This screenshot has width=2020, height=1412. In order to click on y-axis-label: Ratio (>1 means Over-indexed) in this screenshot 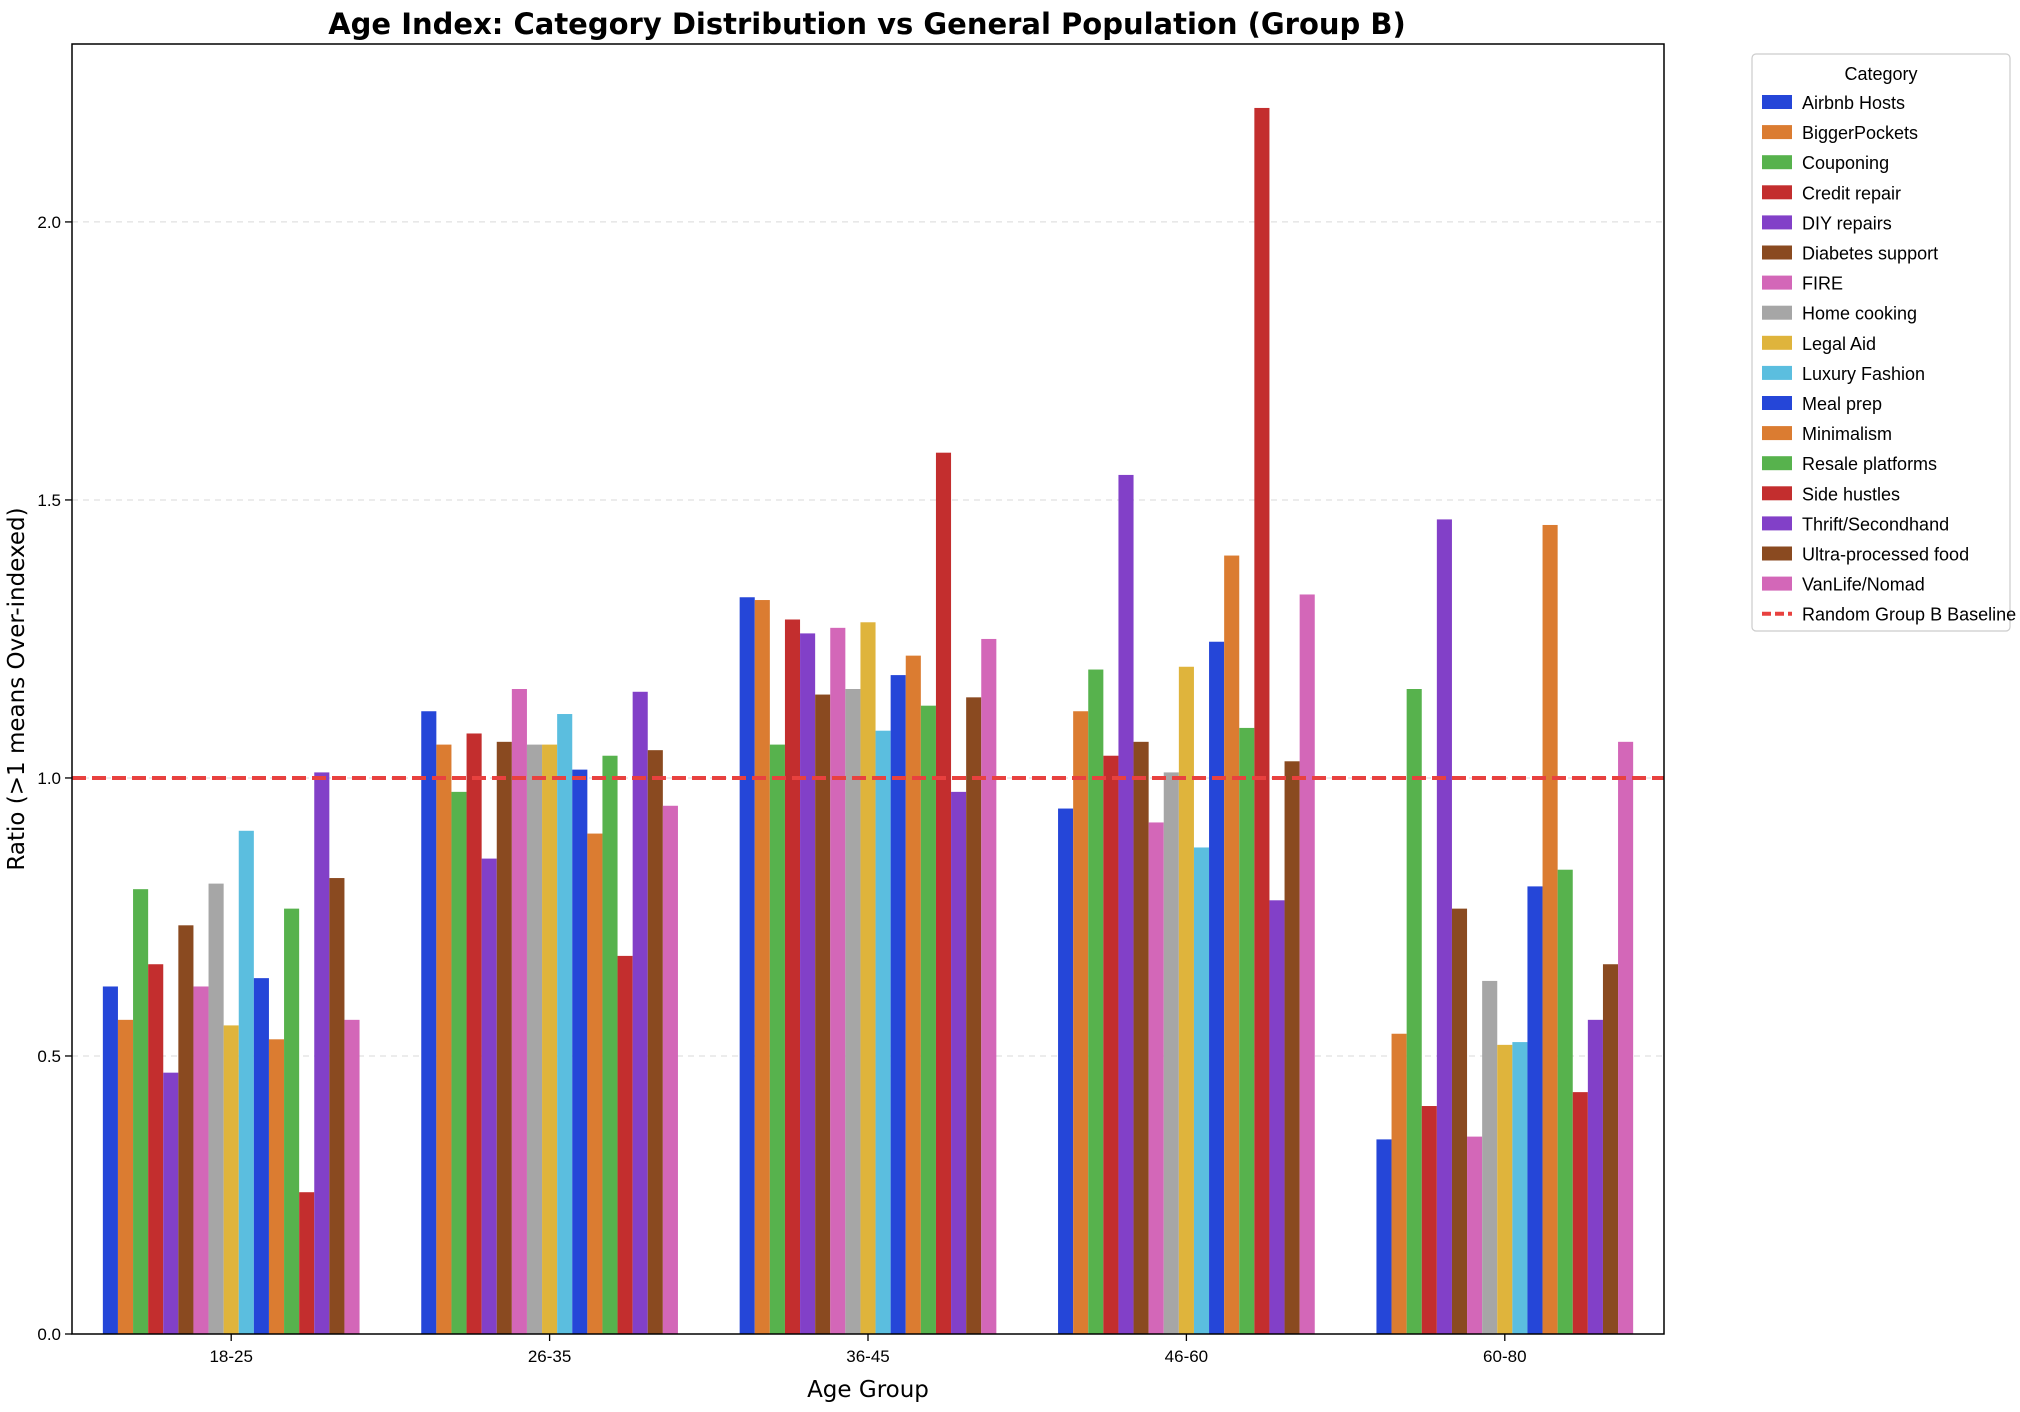, I will do `click(17, 688)`.